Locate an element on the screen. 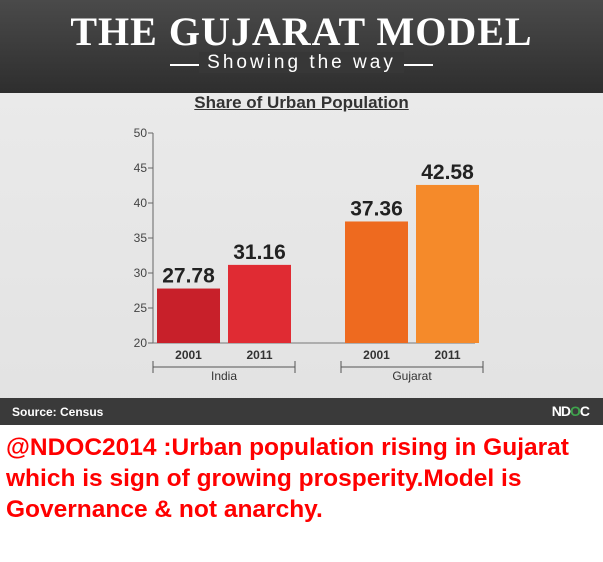 Image resolution: width=603 pixels, height=562 pixels. y-tick-label: 35 is located at coordinates (141, 238).